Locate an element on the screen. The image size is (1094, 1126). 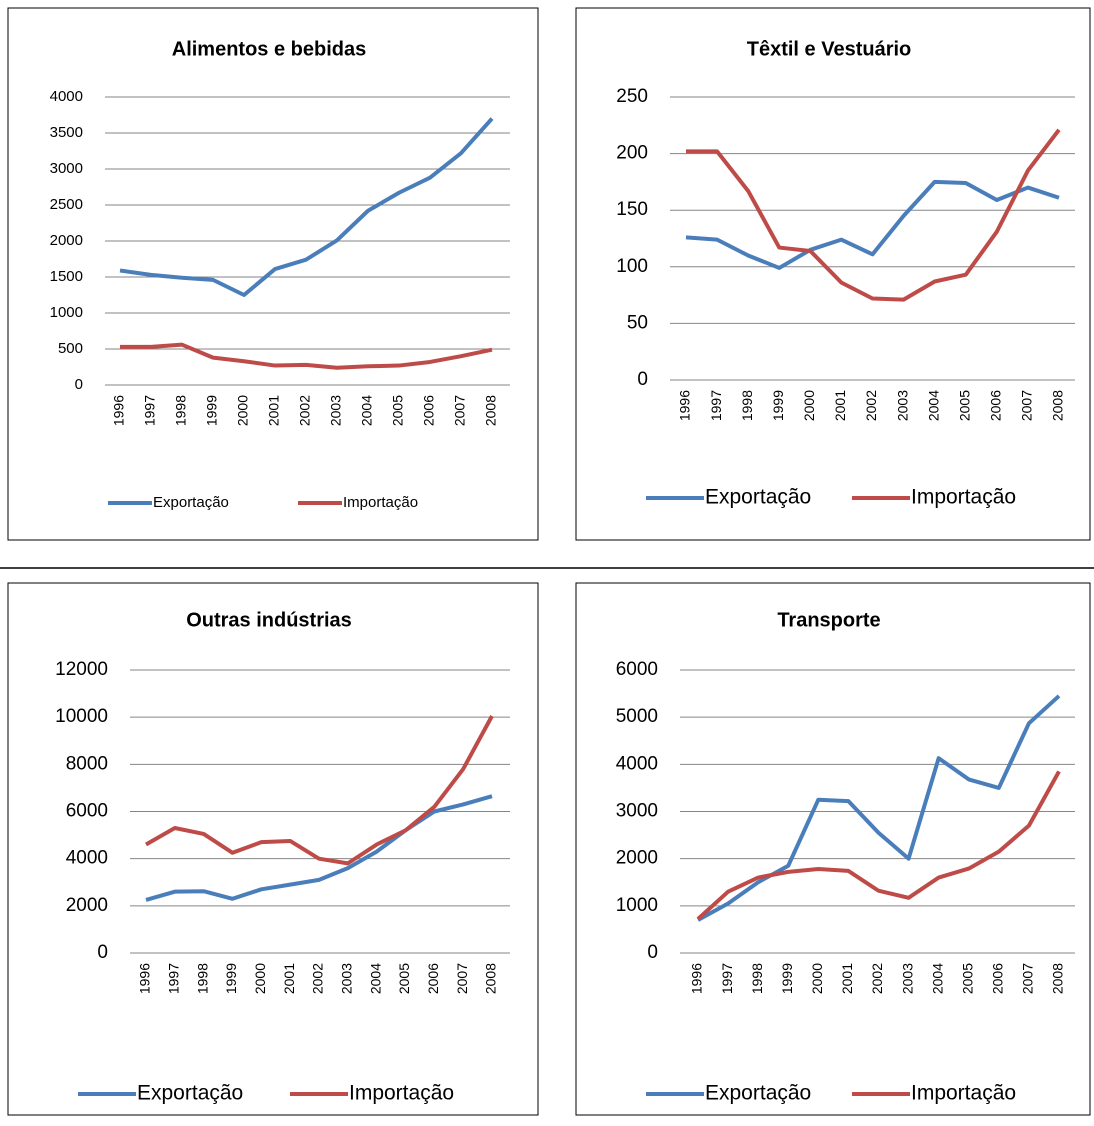
chart-title: Transporte is located at coordinates (828, 620).